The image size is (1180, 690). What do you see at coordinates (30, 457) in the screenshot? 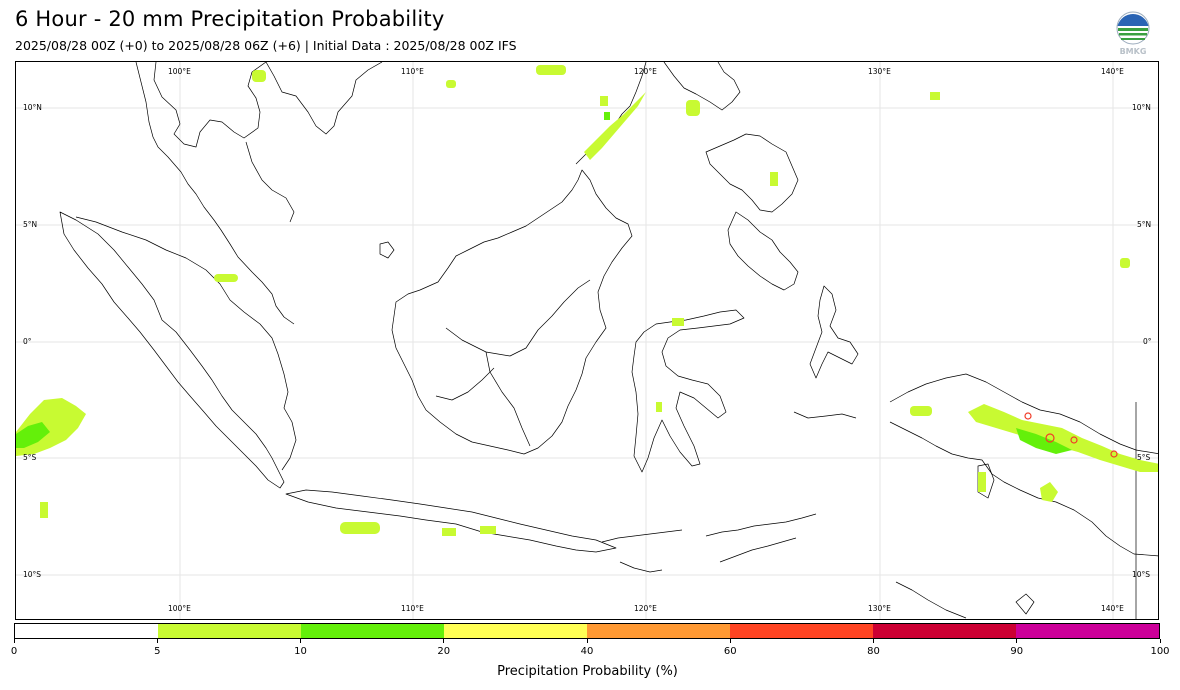
I see `lat-label-left: 5°S` at bounding box center [30, 457].